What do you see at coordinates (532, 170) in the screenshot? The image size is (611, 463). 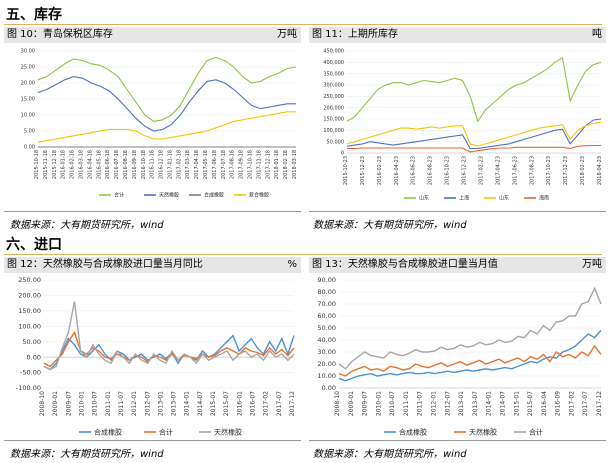 I see `x-tick-label: 2017-08-23` at bounding box center [532, 170].